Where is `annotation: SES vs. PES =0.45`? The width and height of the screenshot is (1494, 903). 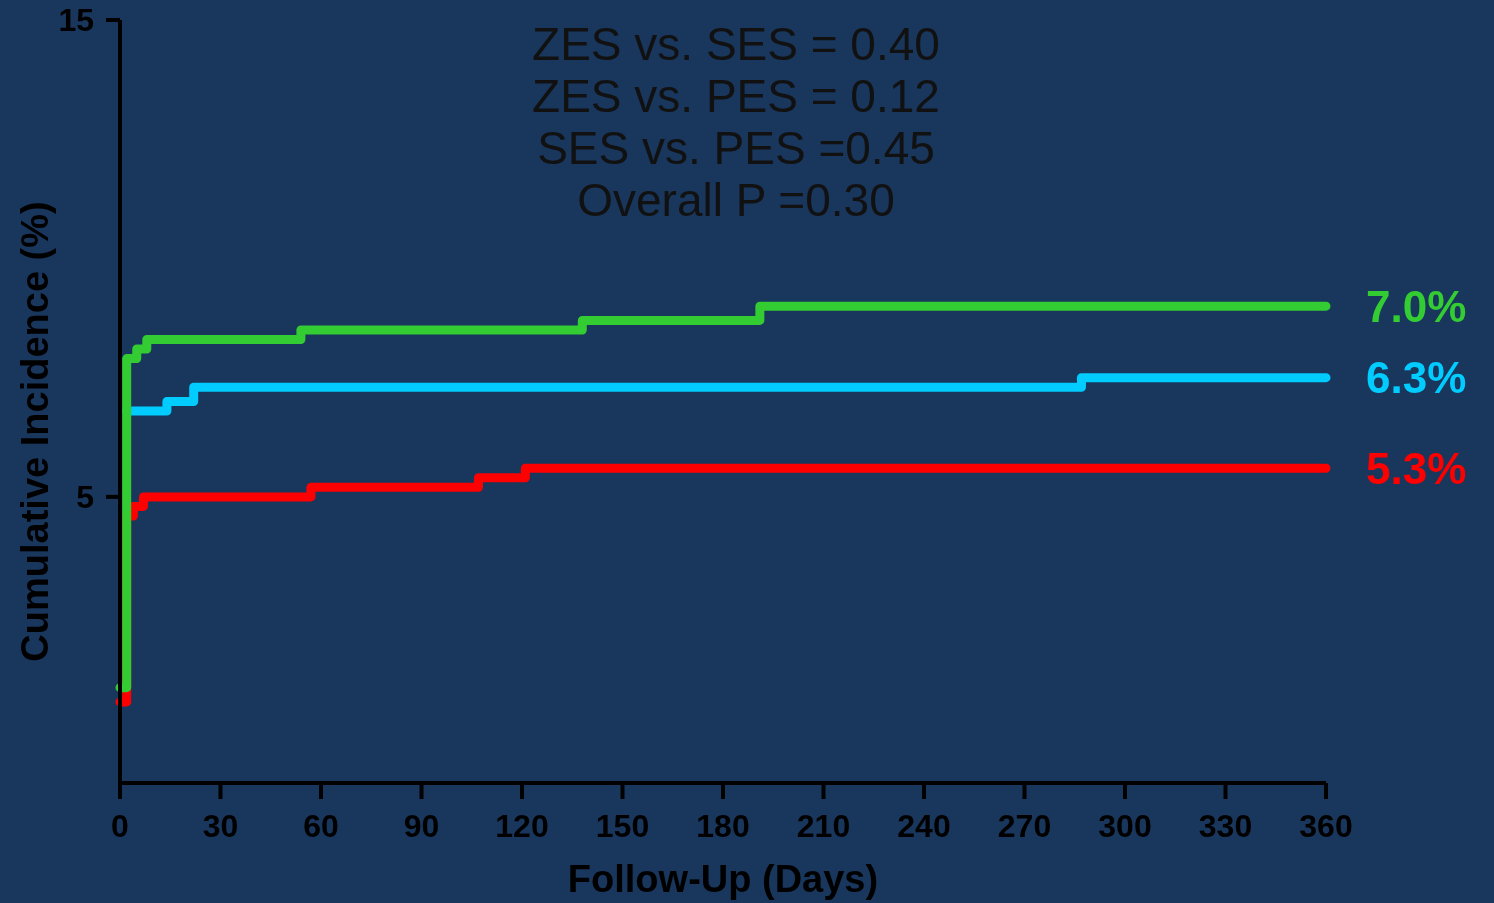 annotation: SES vs. PES =0.45 is located at coordinates (736, 148).